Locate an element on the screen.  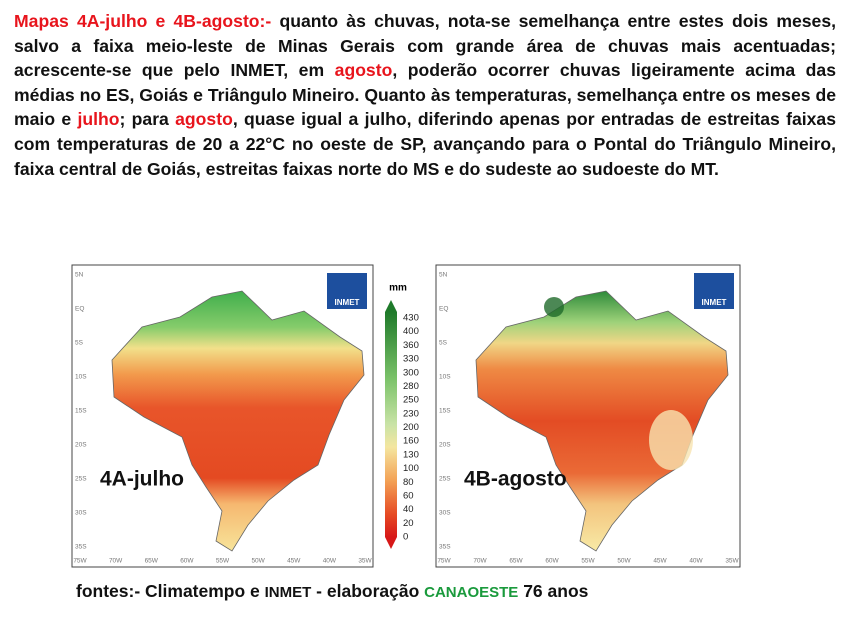
legend-label: 20 is located at coordinates (408, 523).